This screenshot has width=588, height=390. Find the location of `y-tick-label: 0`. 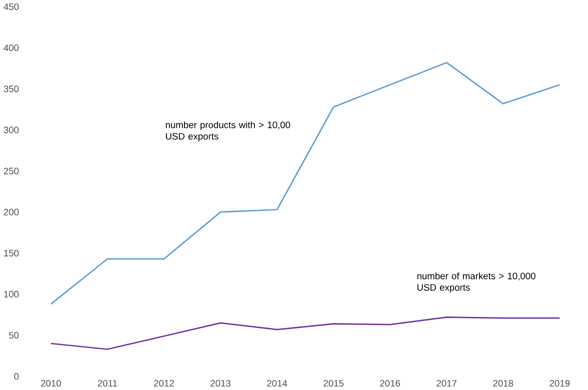

y-tick-label: 0 is located at coordinates (16, 376).